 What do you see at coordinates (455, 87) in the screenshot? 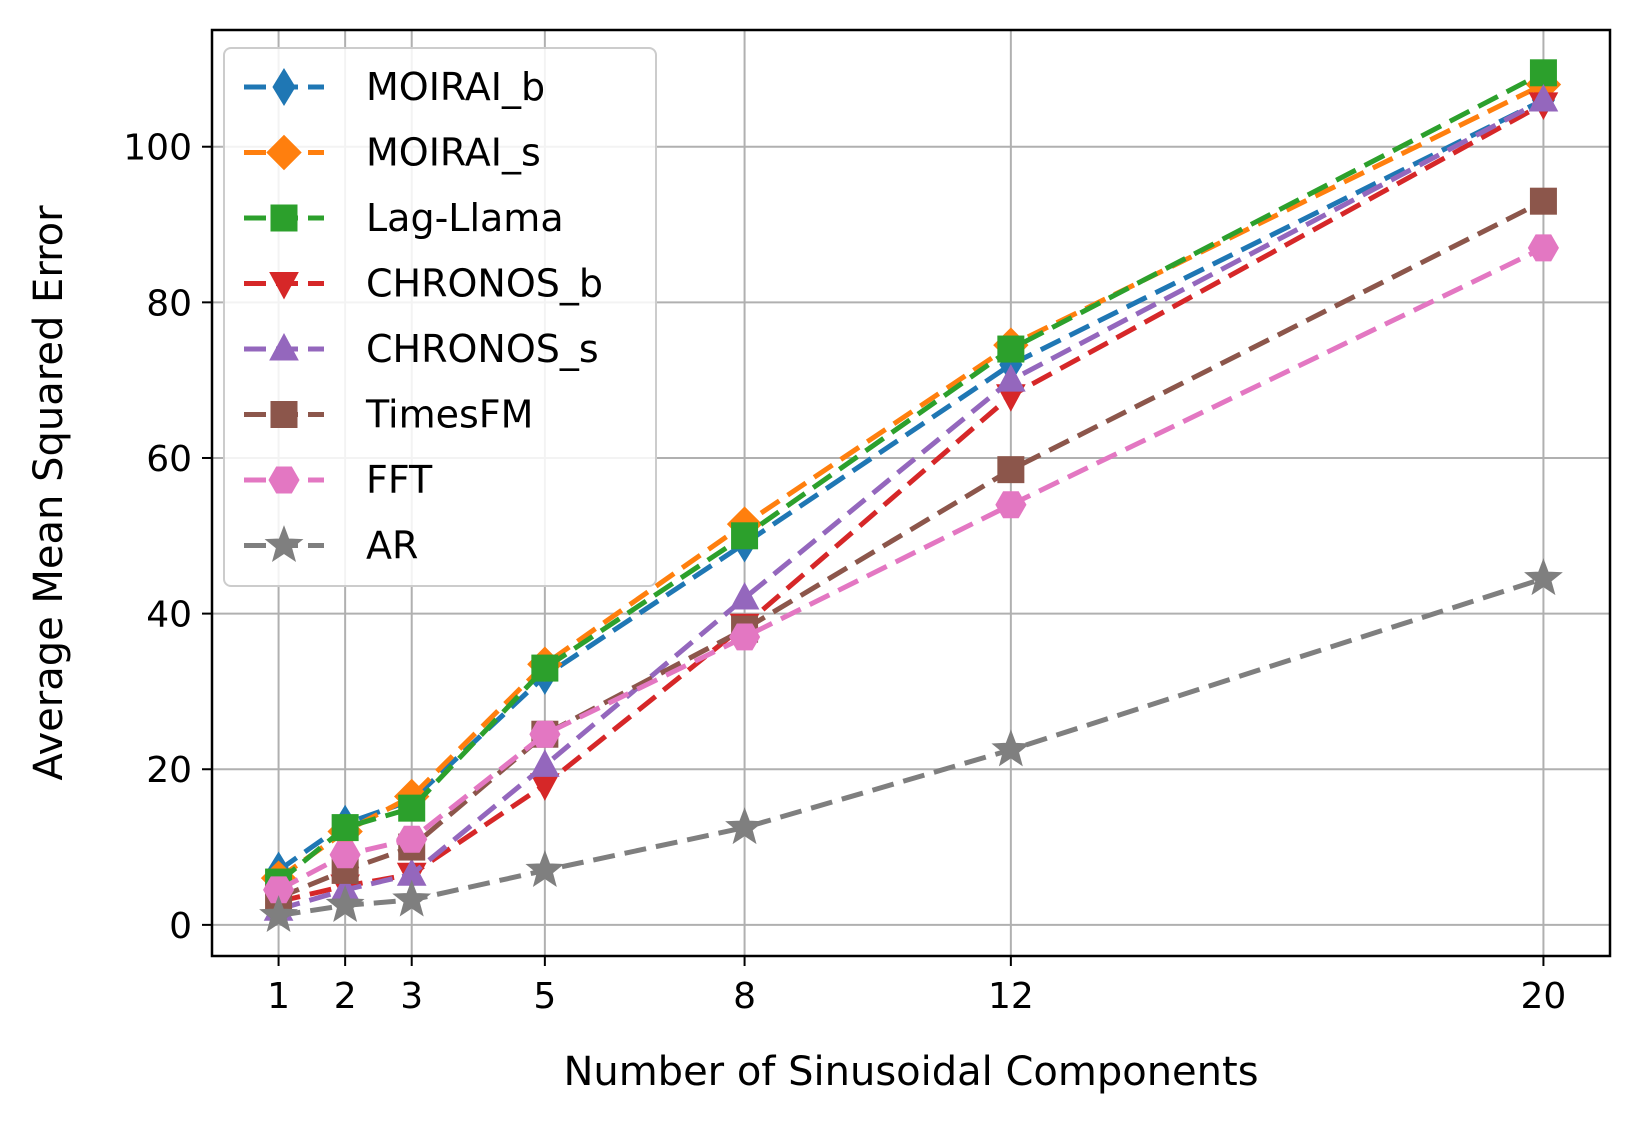
I see `legend-label: MOIRAI_b` at bounding box center [455, 87].